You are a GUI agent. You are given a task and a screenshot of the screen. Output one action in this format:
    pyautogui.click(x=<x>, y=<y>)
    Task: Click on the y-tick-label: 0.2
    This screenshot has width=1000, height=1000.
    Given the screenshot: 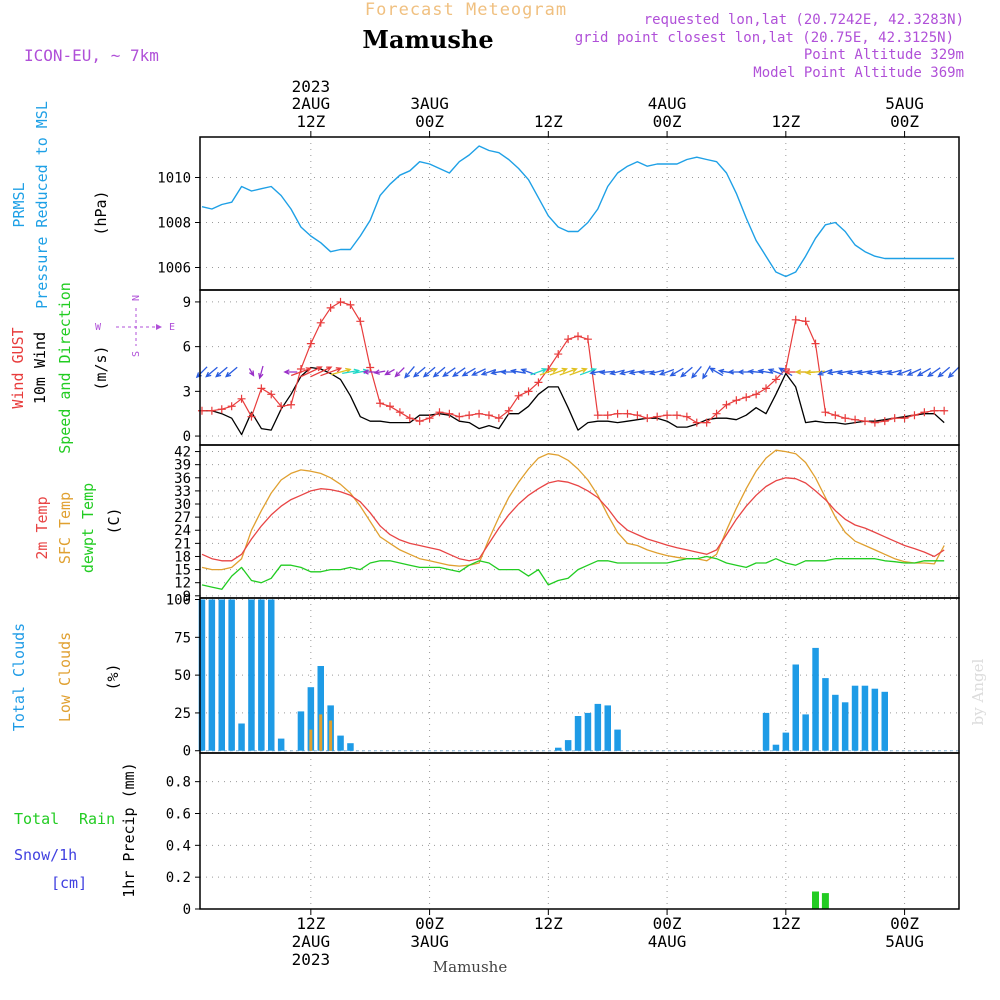 What is the action you would take?
    pyautogui.click(x=178, y=878)
    